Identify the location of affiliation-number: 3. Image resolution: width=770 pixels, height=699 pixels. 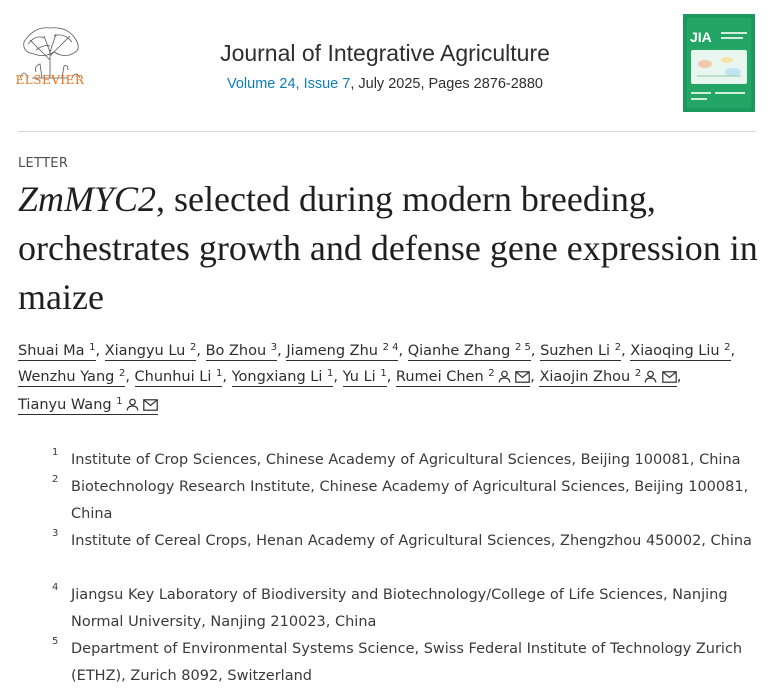
(55, 533).